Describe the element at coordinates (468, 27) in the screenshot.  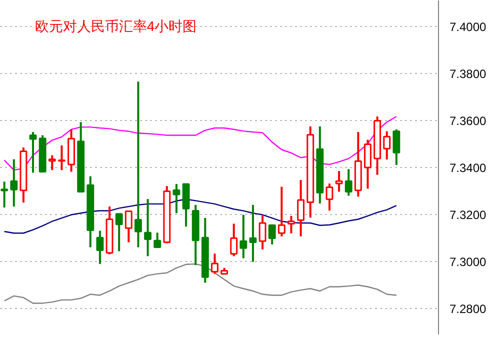
I see `y-tick-label: 7.4000` at that location.